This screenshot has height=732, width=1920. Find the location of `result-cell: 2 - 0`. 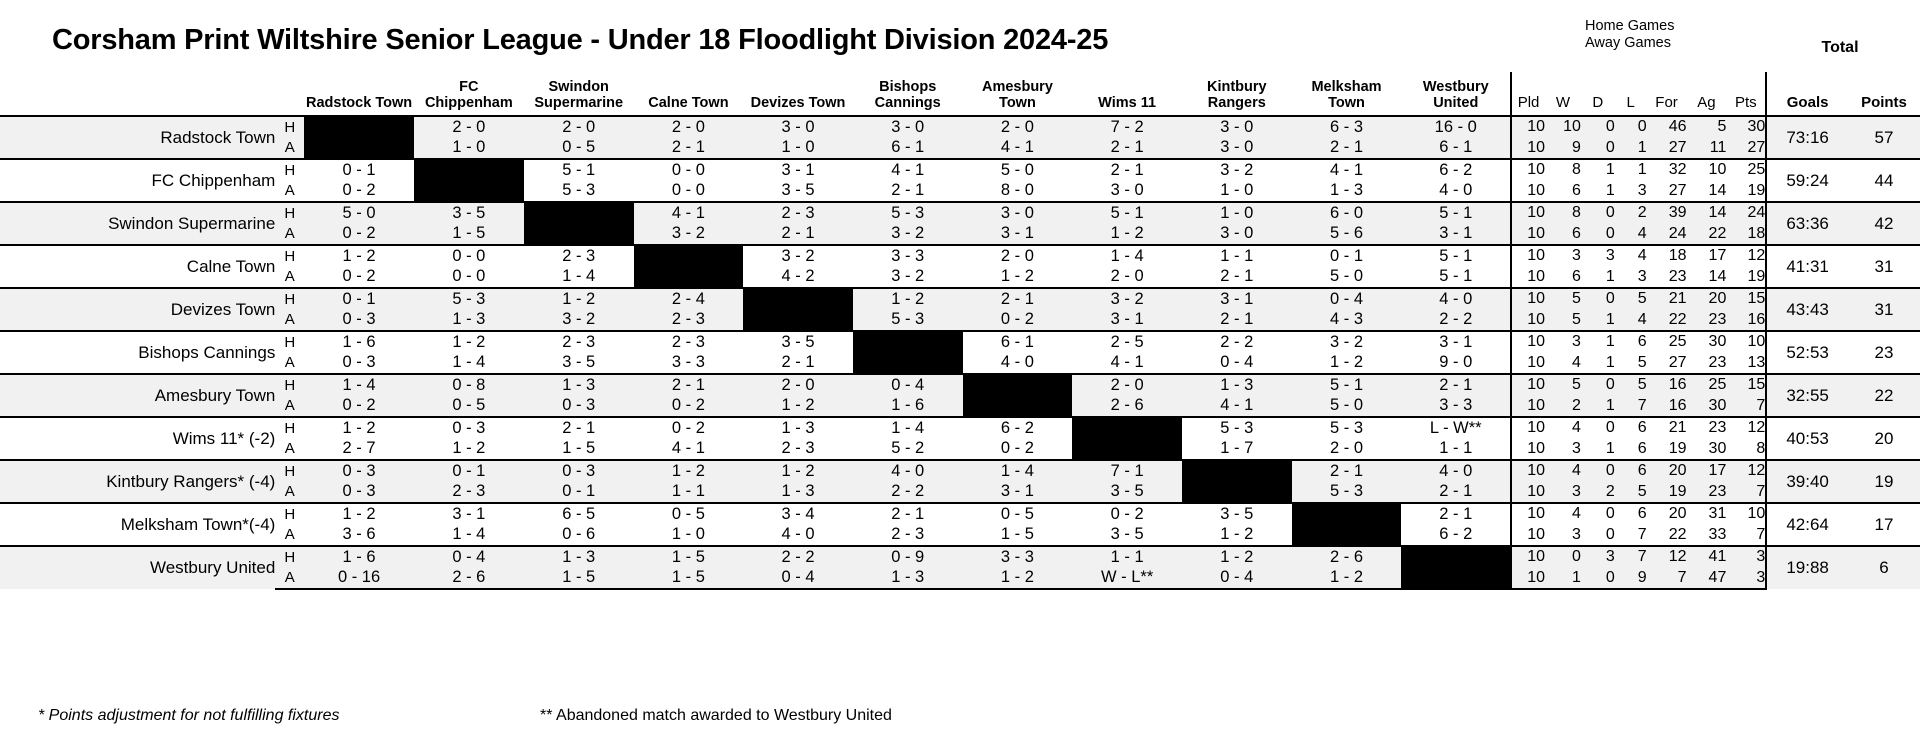

result-cell: 2 - 0 is located at coordinates (1017, 255).